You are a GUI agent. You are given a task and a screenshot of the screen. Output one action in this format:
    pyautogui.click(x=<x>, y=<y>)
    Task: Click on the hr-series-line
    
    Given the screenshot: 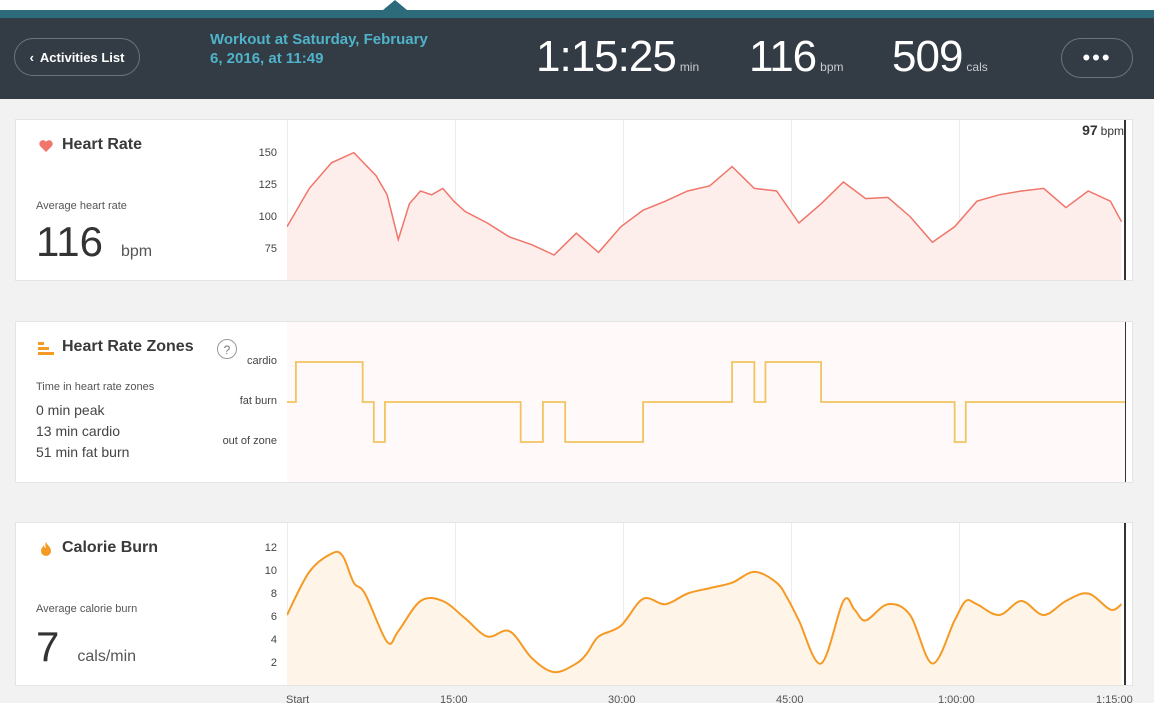 What is the action you would take?
    pyautogui.click(x=705, y=203)
    